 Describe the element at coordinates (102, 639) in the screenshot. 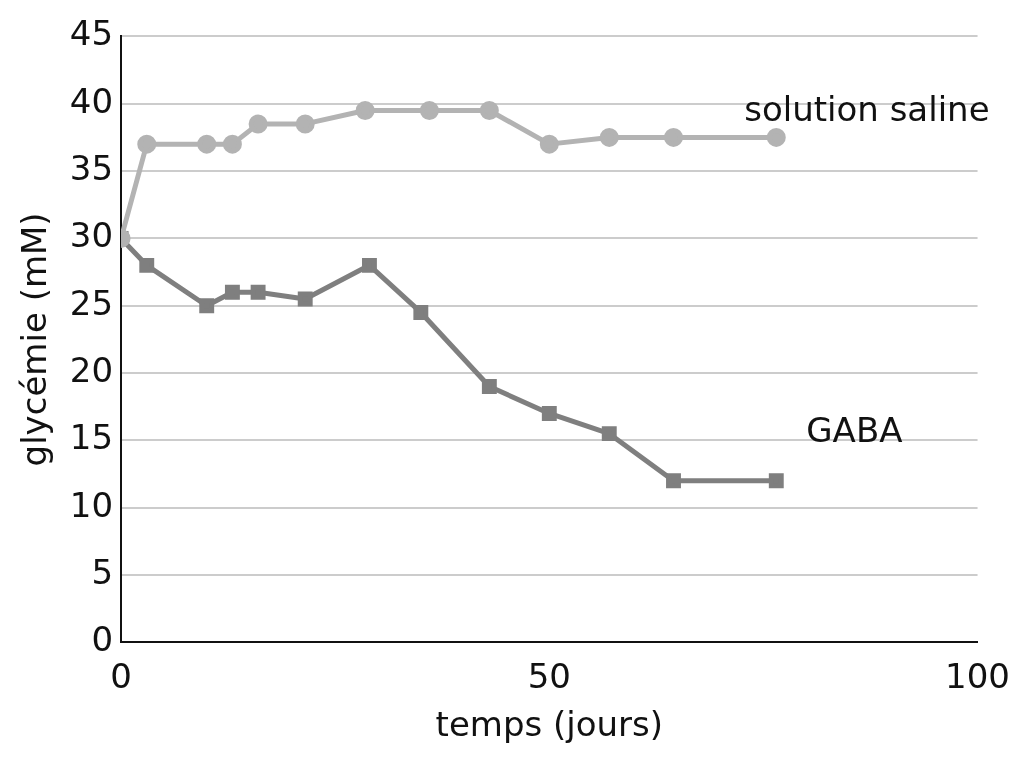

I see `y-tick-label: 0` at that location.